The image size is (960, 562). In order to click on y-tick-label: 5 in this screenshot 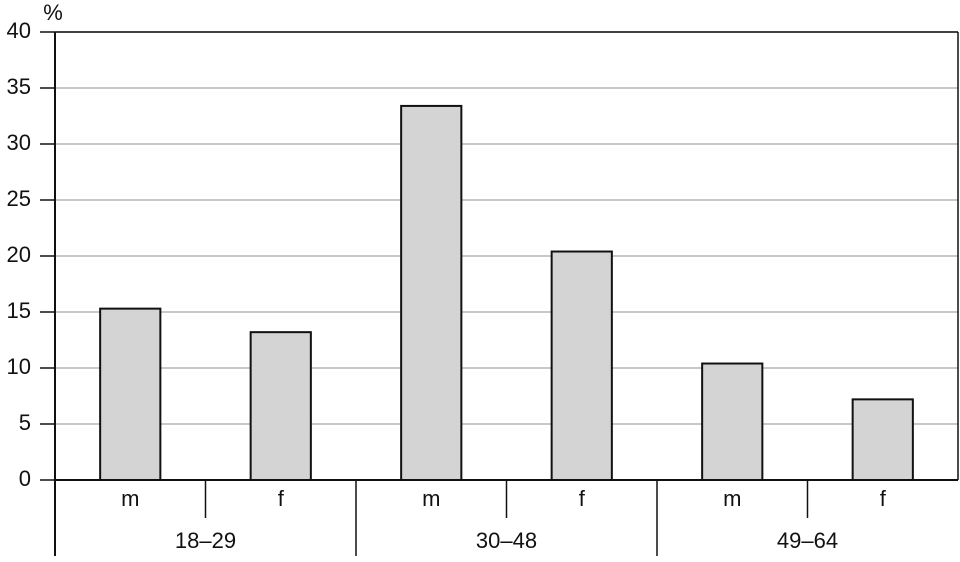, I will do `click(25, 422)`.